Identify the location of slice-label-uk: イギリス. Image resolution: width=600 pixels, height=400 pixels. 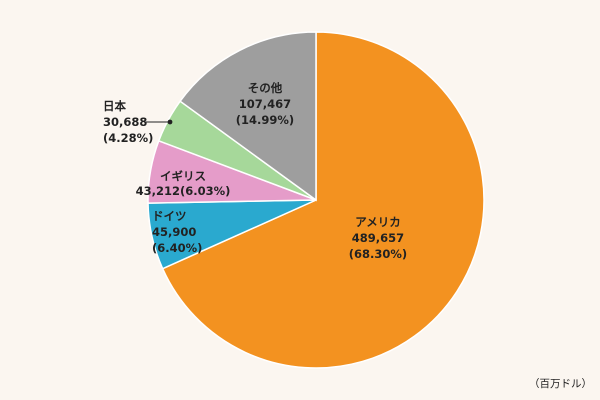
(183, 176).